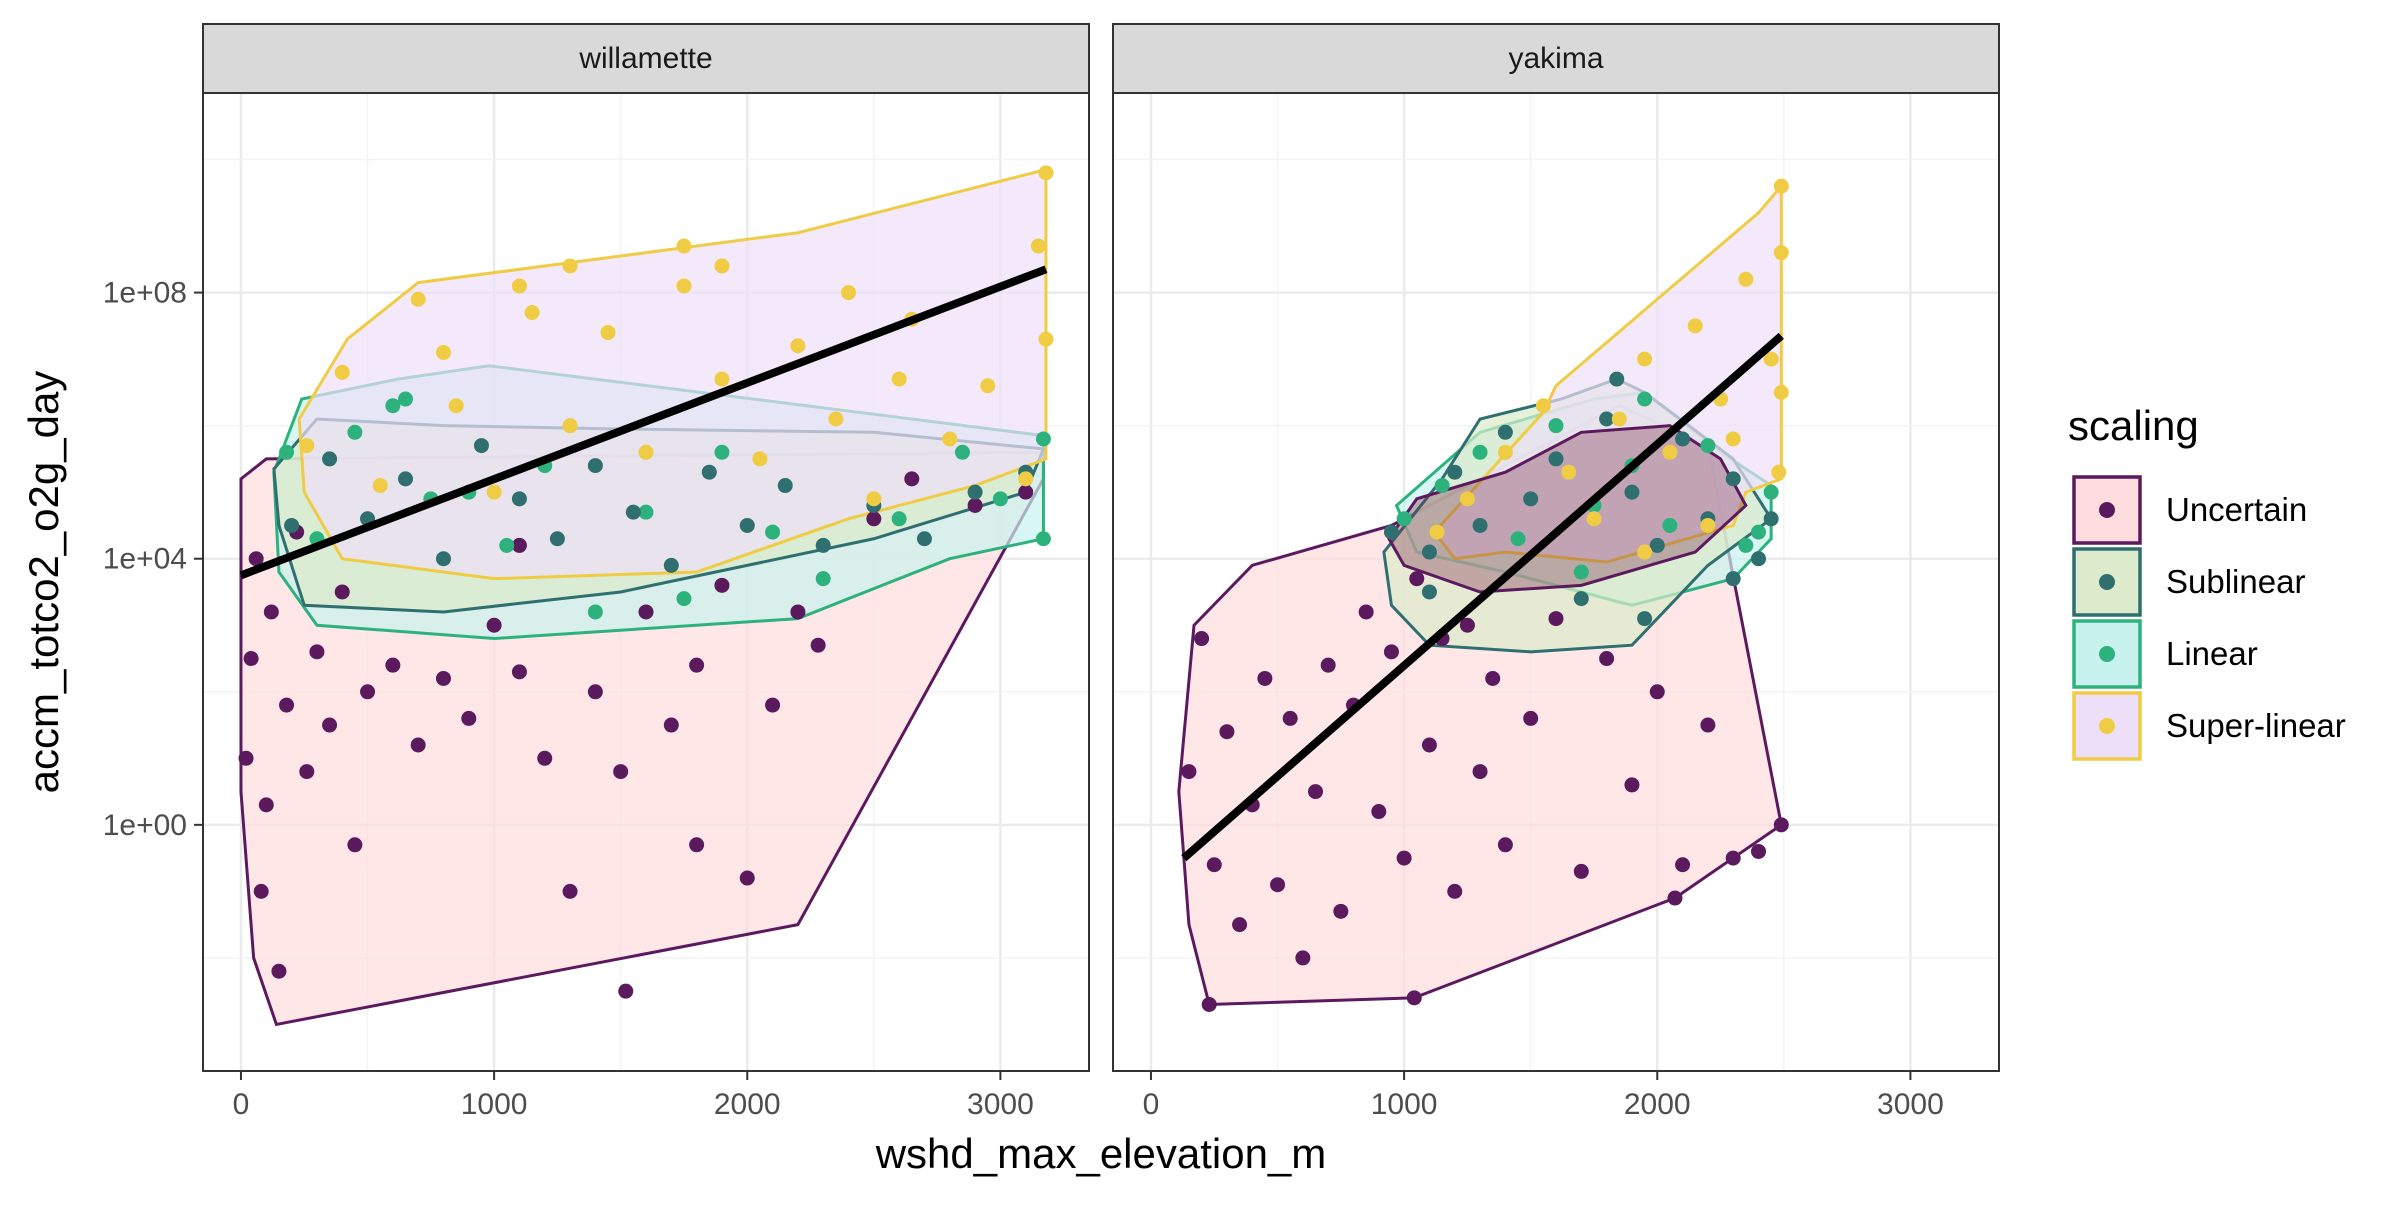  What do you see at coordinates (645, 58) in the screenshot?
I see `facet-strip-label: willamette` at bounding box center [645, 58].